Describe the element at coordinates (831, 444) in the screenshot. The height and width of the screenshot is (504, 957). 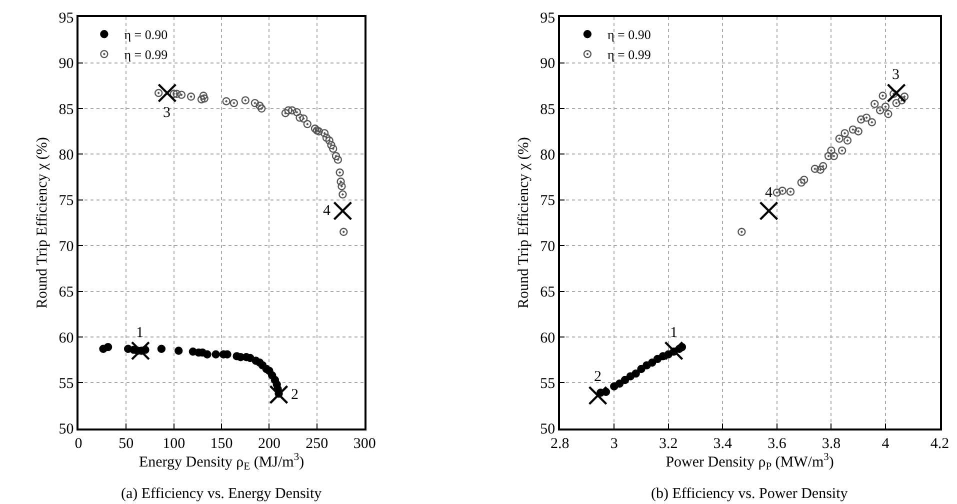
I see `x-tick-label: 3.8` at that location.